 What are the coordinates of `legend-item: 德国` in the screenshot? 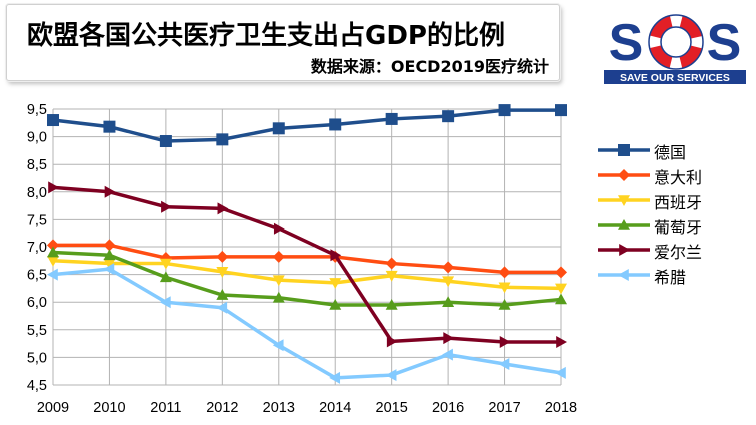 It's located at (660, 150).